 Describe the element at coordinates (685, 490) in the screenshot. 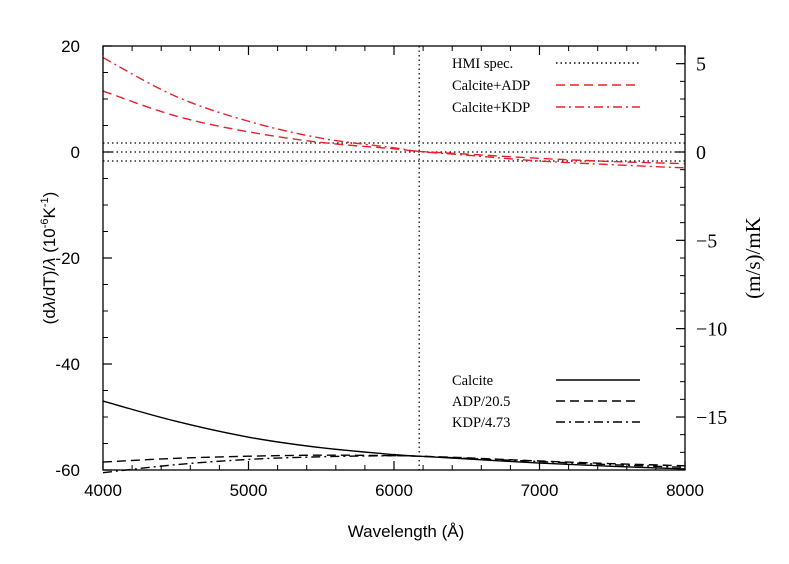

I see `x-tick-label: 8000` at that location.